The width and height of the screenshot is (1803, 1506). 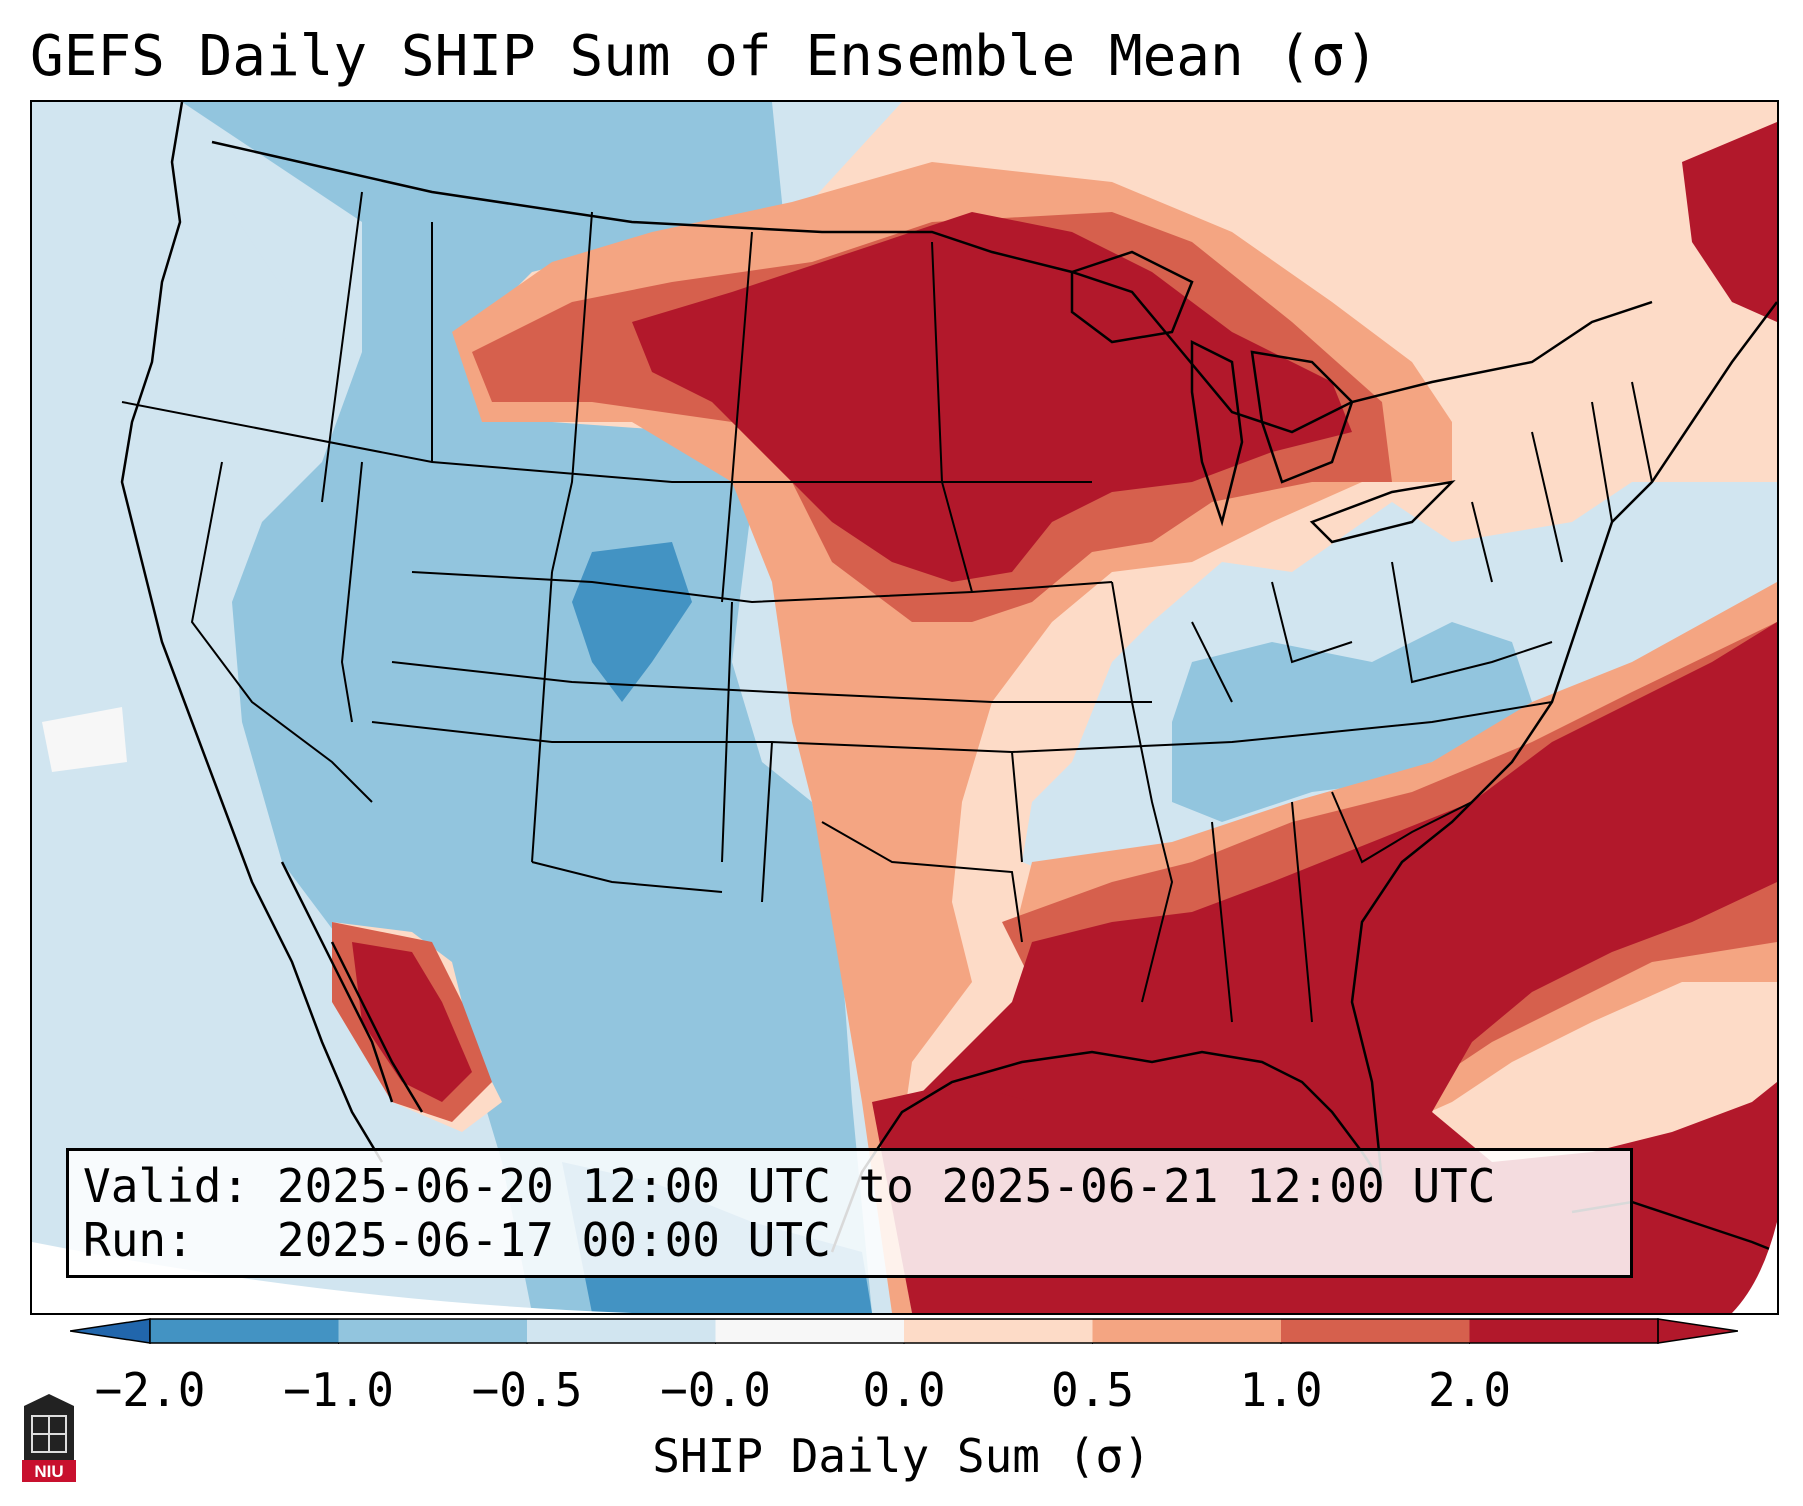 I want to click on colorbar-tick-label: −2.0, so click(x=150, y=1390).